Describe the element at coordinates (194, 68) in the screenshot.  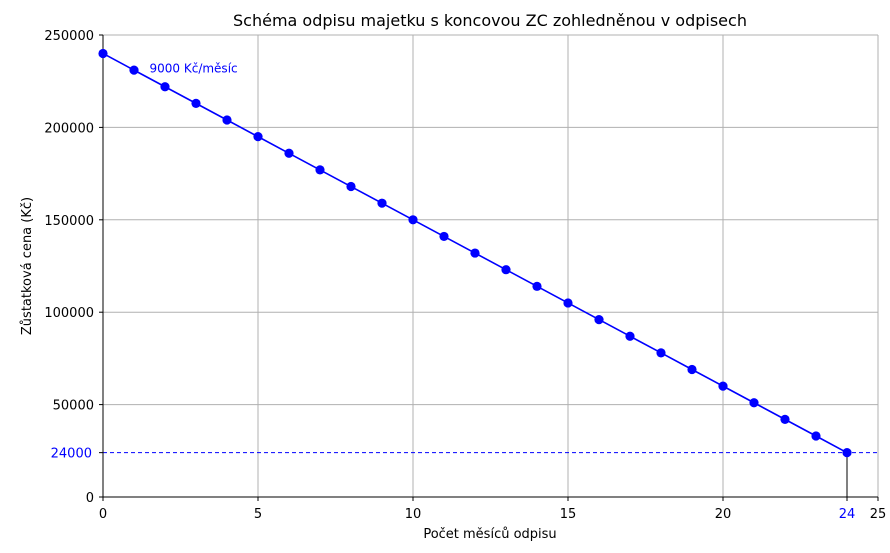
I see `rate-annotation: 9000 Kč/měsíc` at that location.